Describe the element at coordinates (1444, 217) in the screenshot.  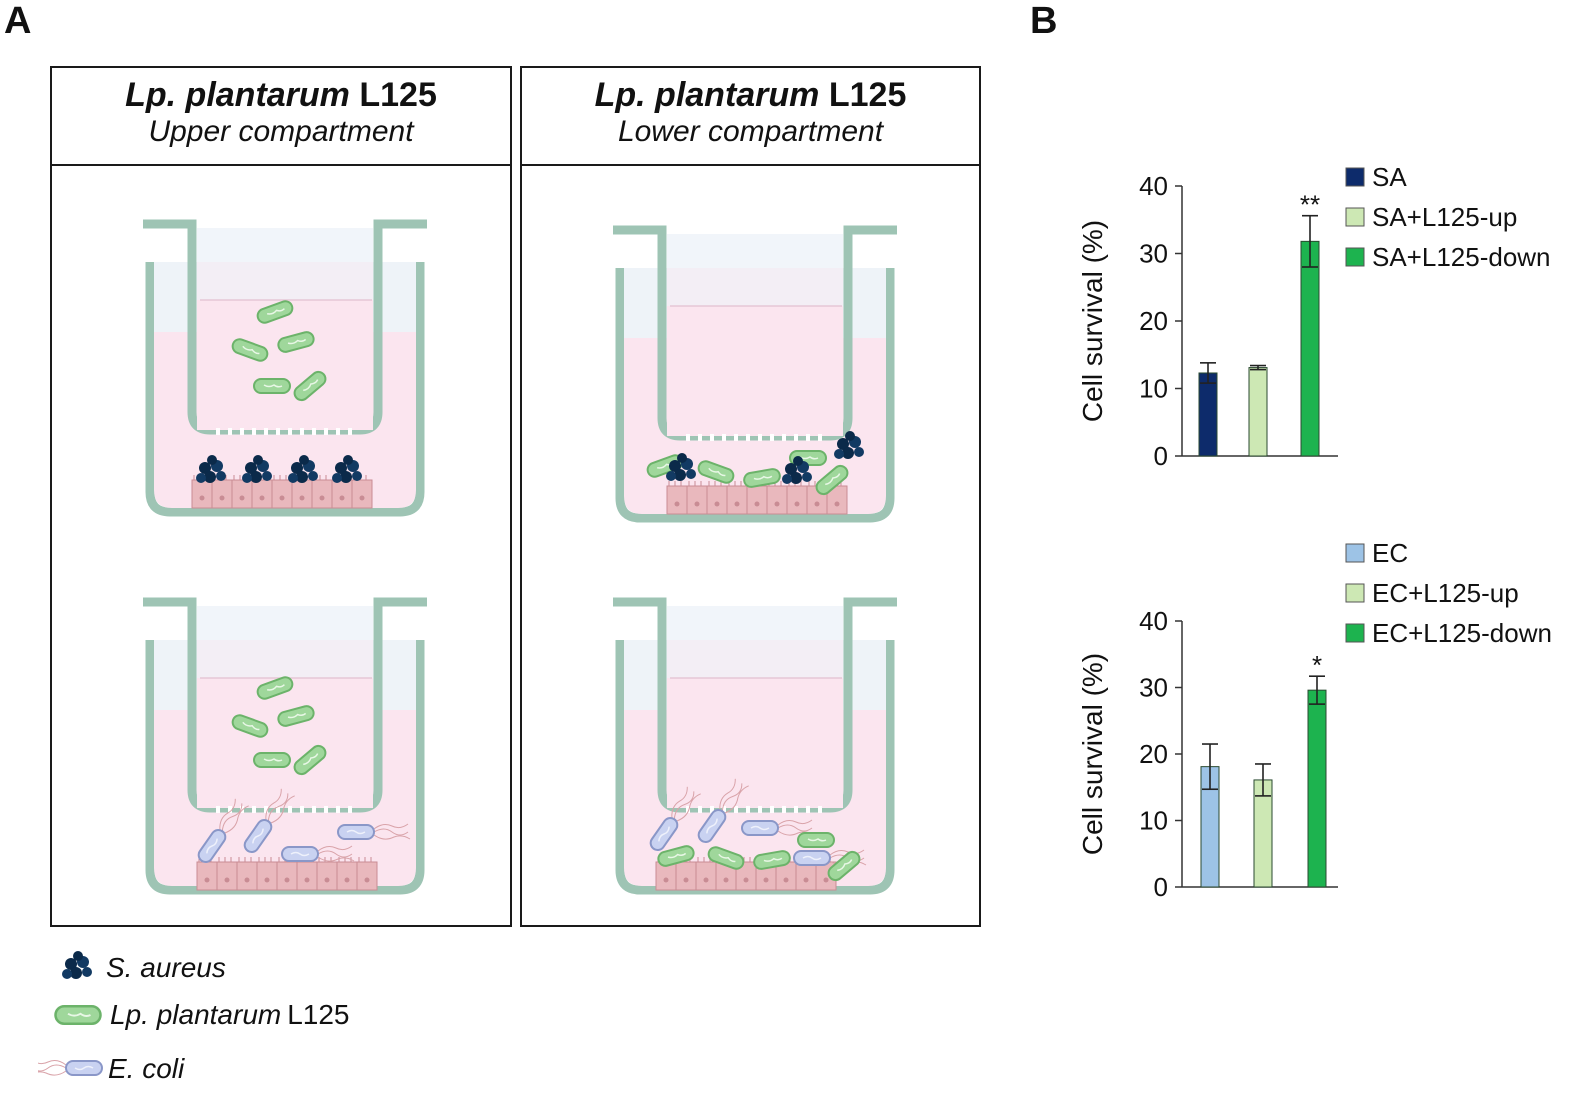
I see `legend-label: SA+L125-up` at that location.